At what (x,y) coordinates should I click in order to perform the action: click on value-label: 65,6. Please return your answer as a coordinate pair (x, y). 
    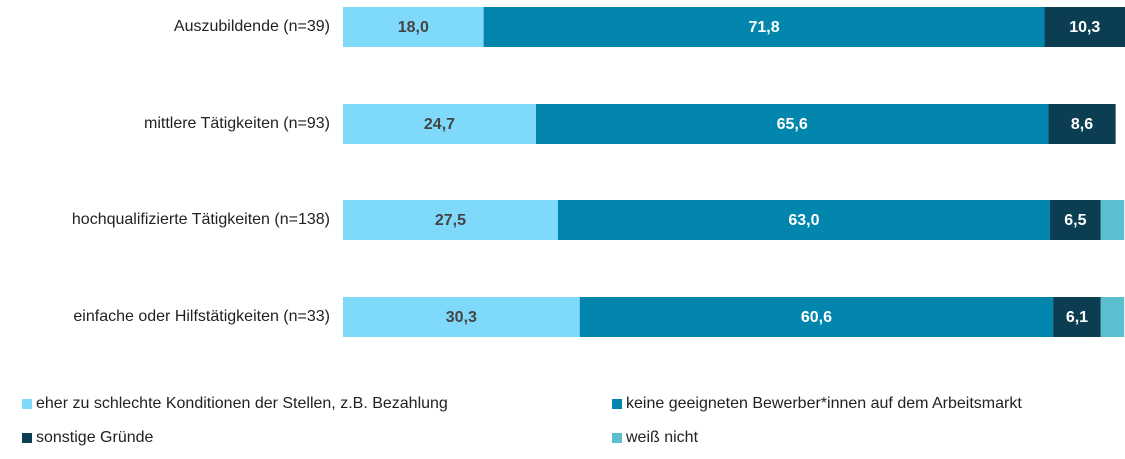
    Looking at the image, I should click on (792, 124).